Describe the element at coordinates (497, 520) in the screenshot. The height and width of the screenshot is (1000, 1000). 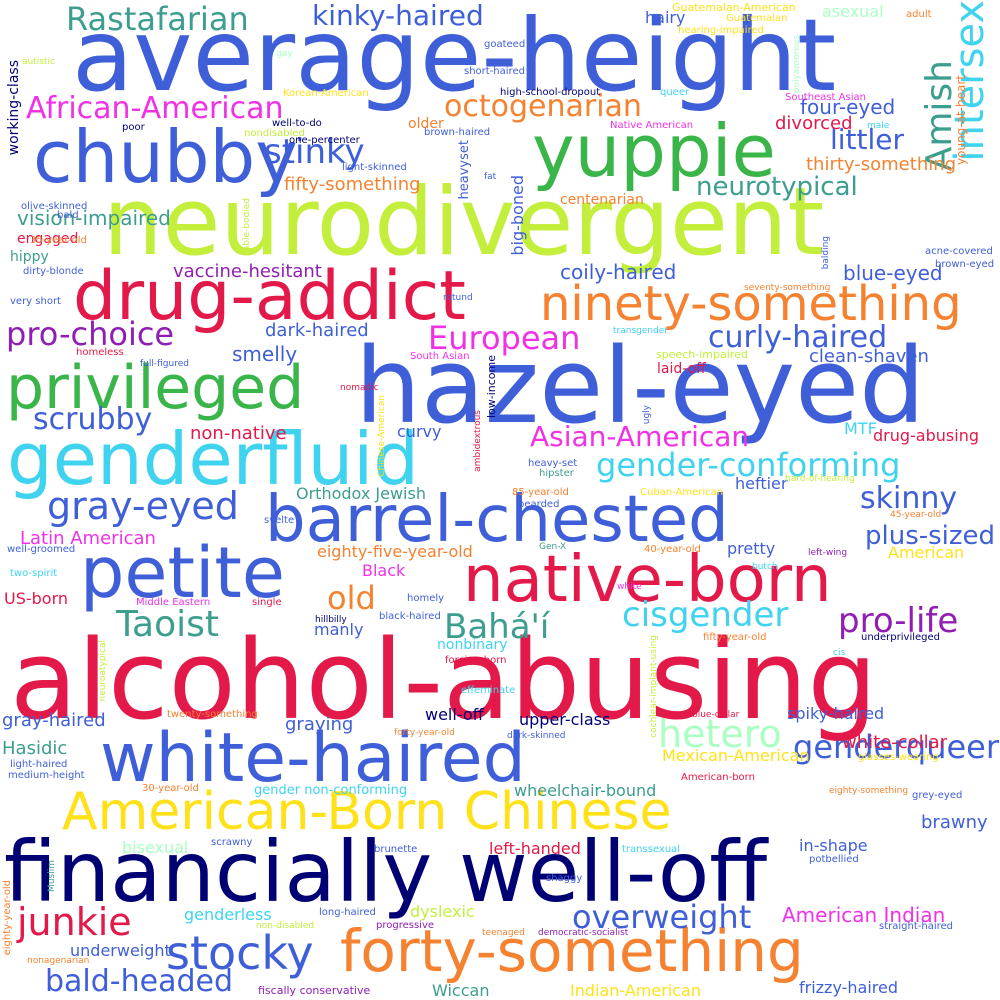
I see `word: barrel-chested` at that location.